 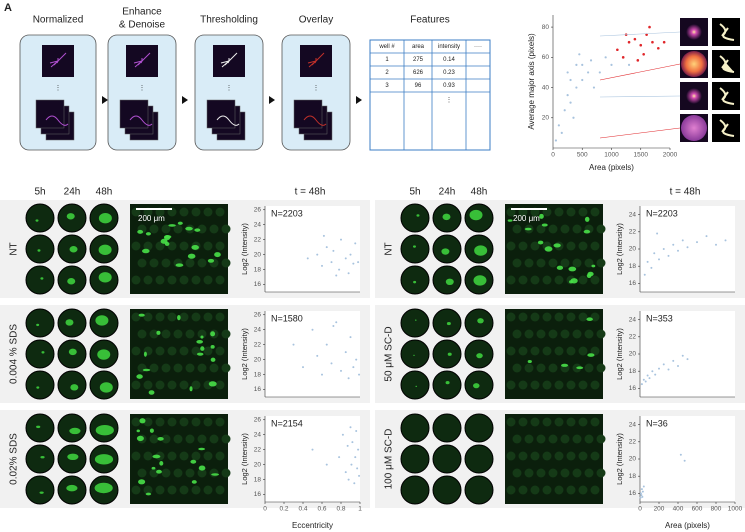 I want to click on row-label: NT, so click(x=389, y=248).